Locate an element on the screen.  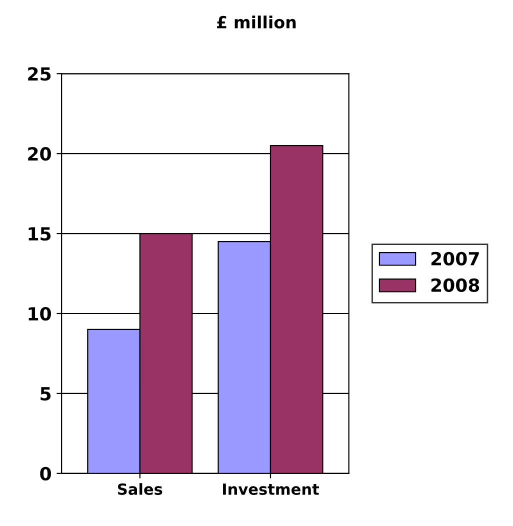
y-tick-label: 0 is located at coordinates (45, 473).